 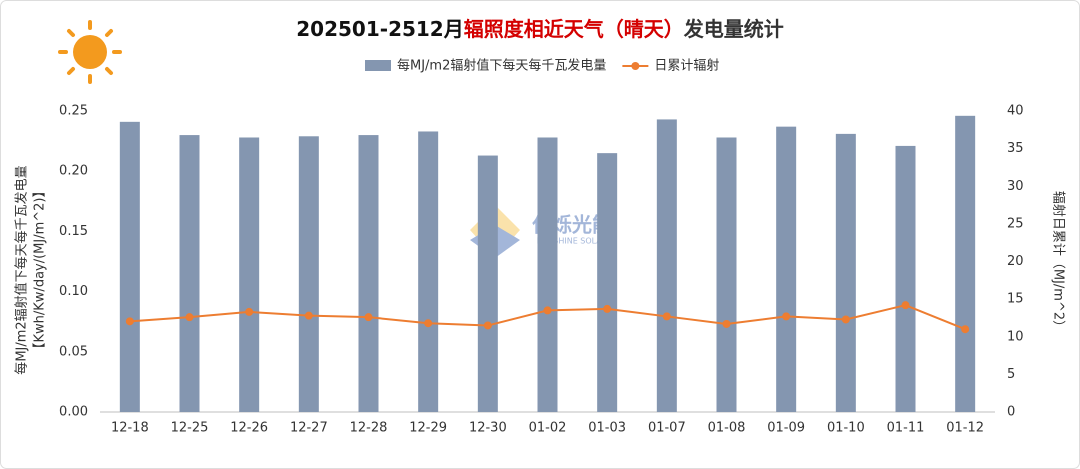 I want to click on y2-tick-label: 15, so click(x=1015, y=299).